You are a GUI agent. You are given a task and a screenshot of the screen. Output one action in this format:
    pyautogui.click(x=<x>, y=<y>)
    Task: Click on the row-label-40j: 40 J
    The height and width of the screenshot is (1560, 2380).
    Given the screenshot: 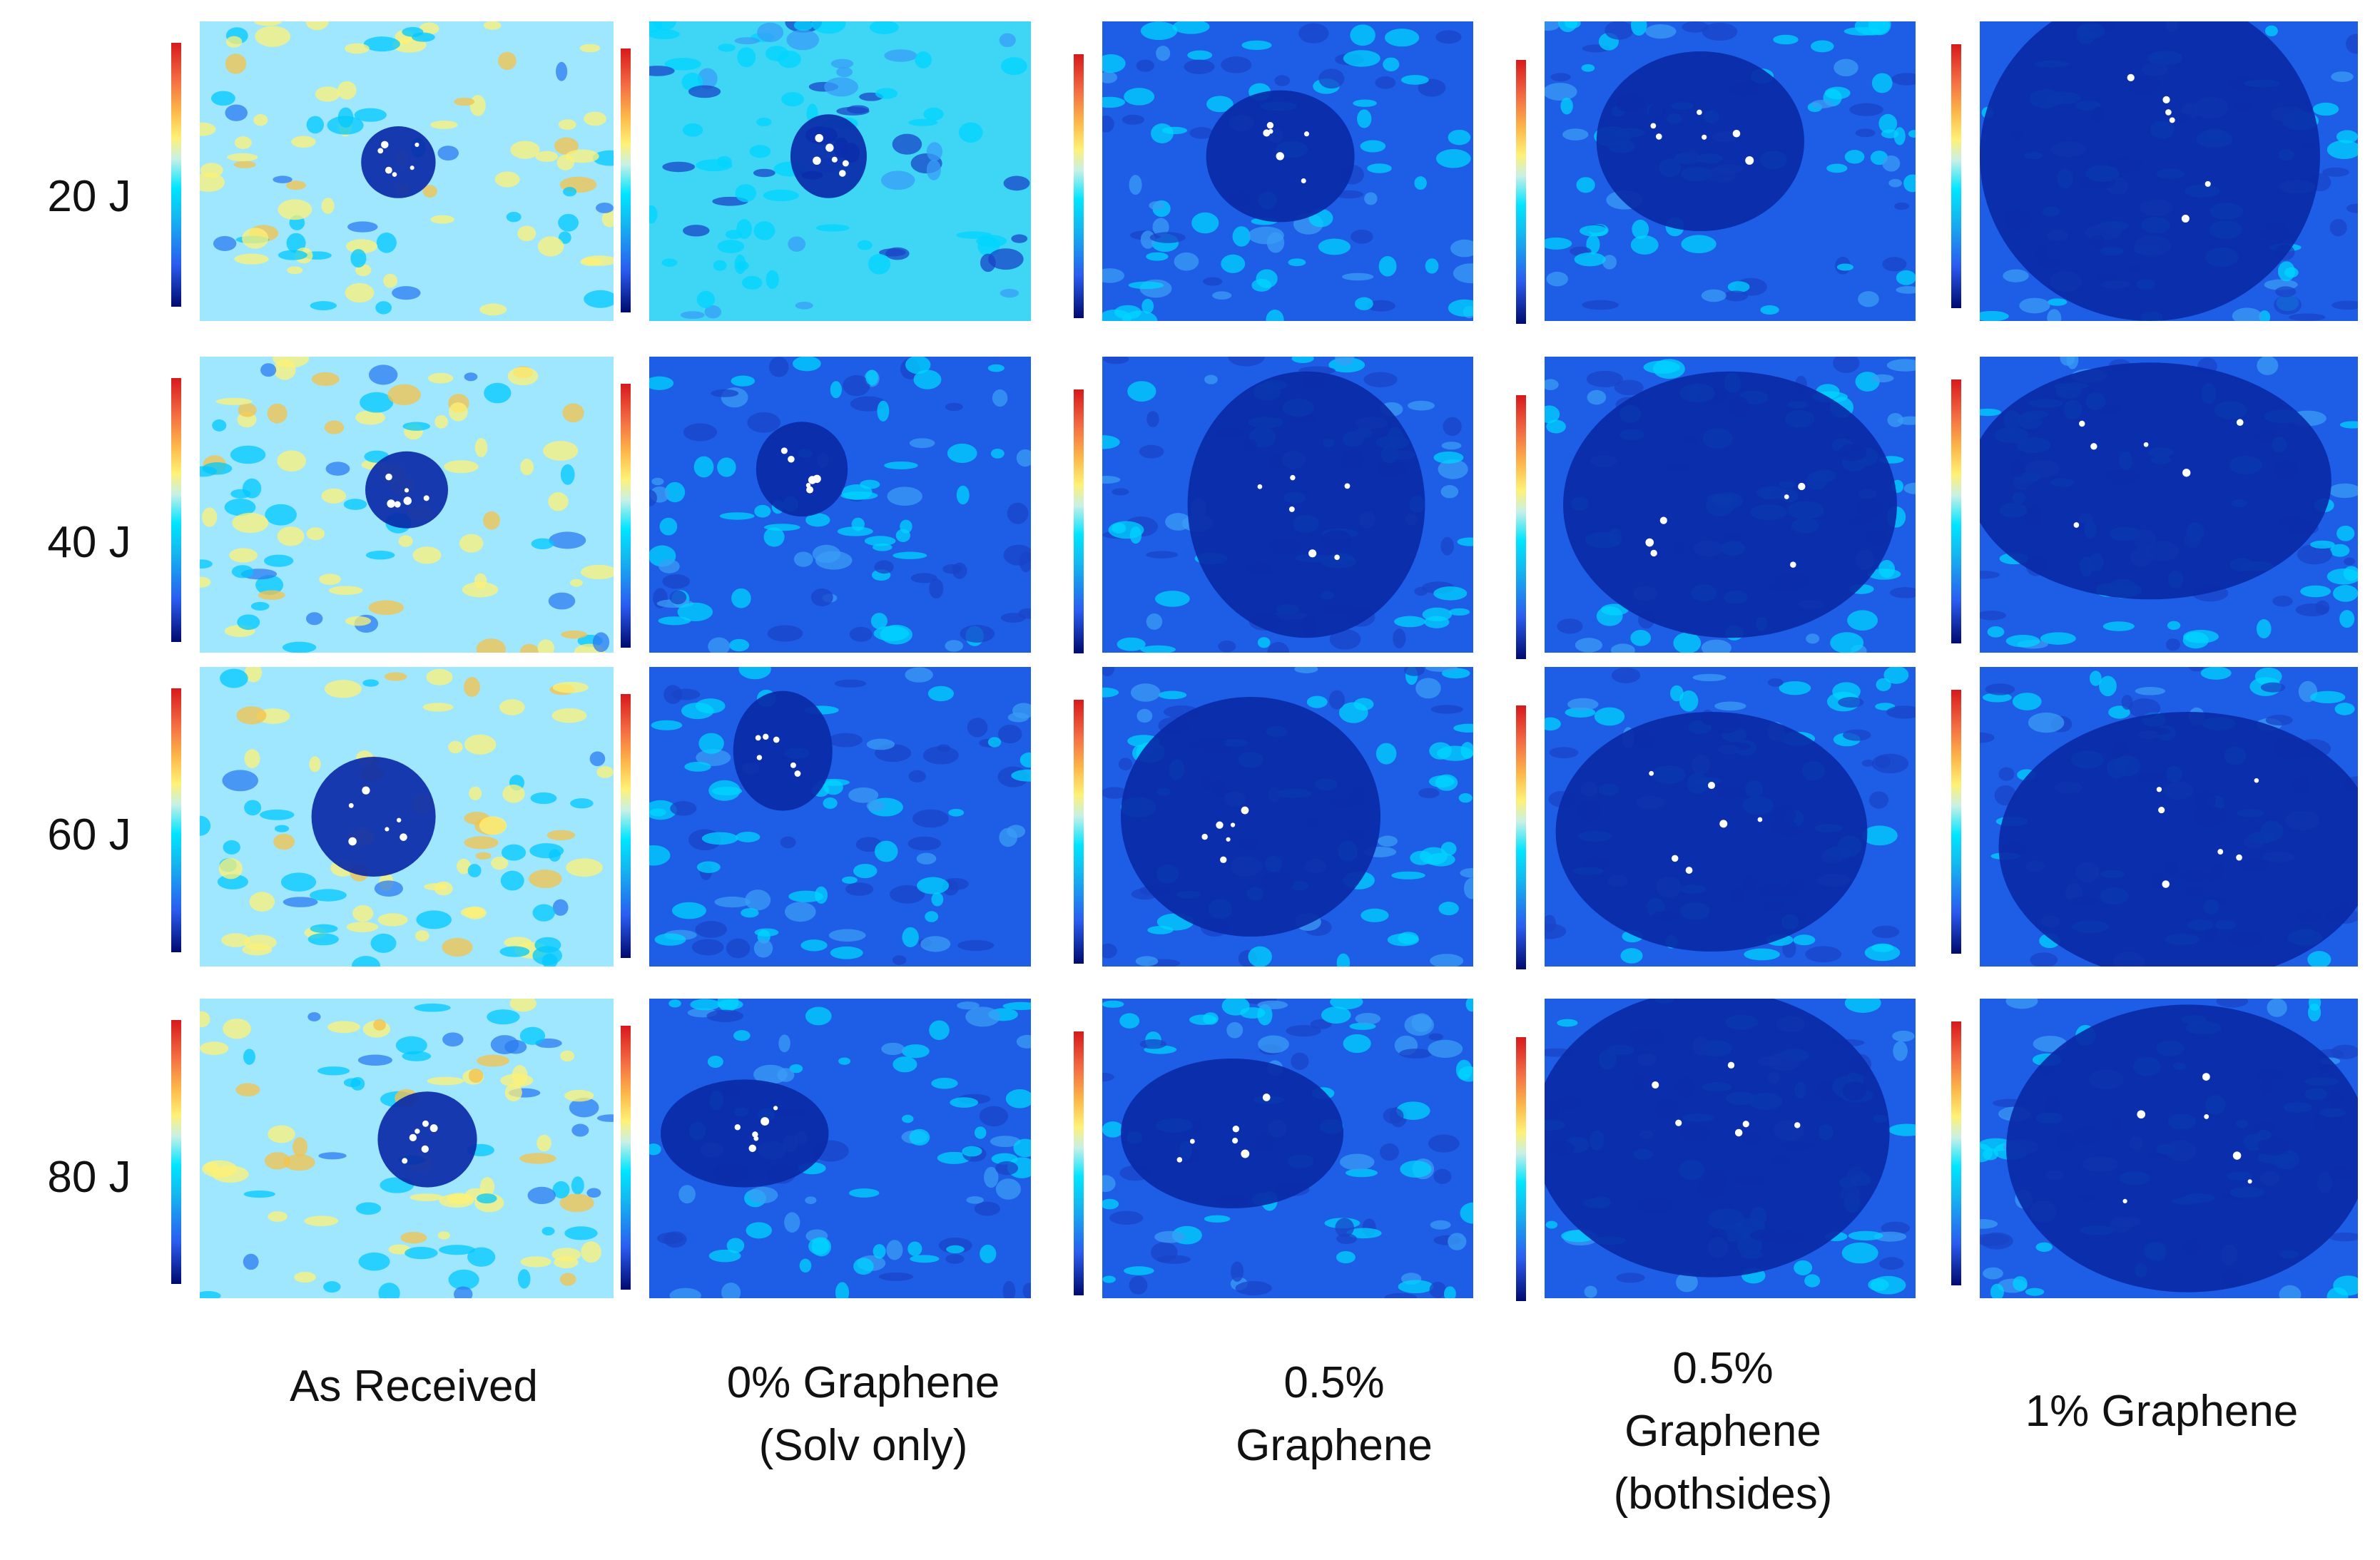 What is the action you would take?
    pyautogui.click(x=89, y=542)
    